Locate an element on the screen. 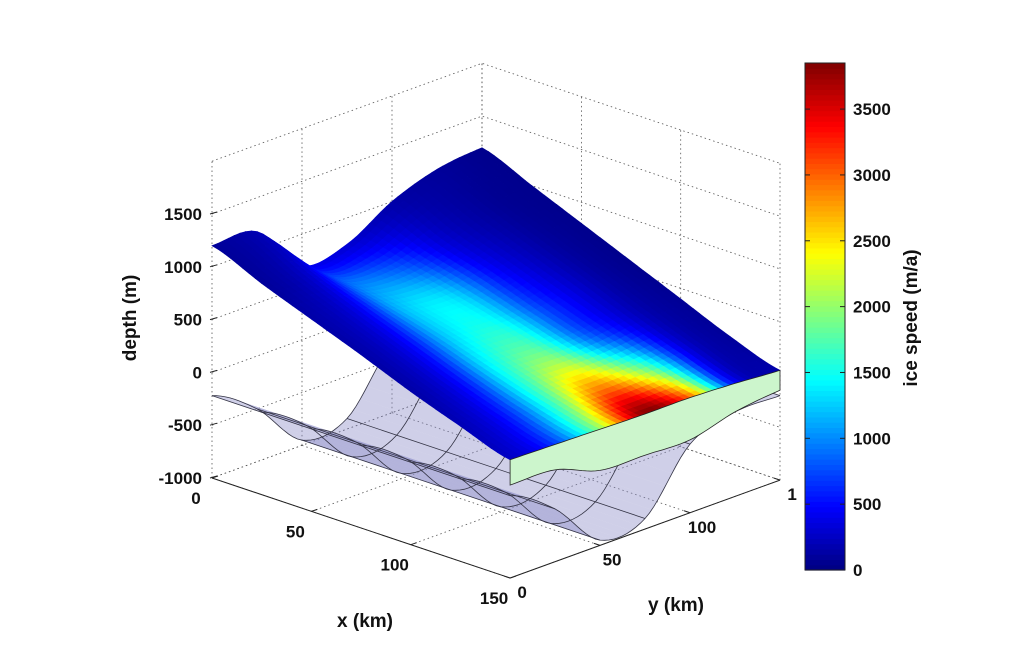 The height and width of the screenshot is (665, 1024). x-tick-label: 100 is located at coordinates (395, 565).